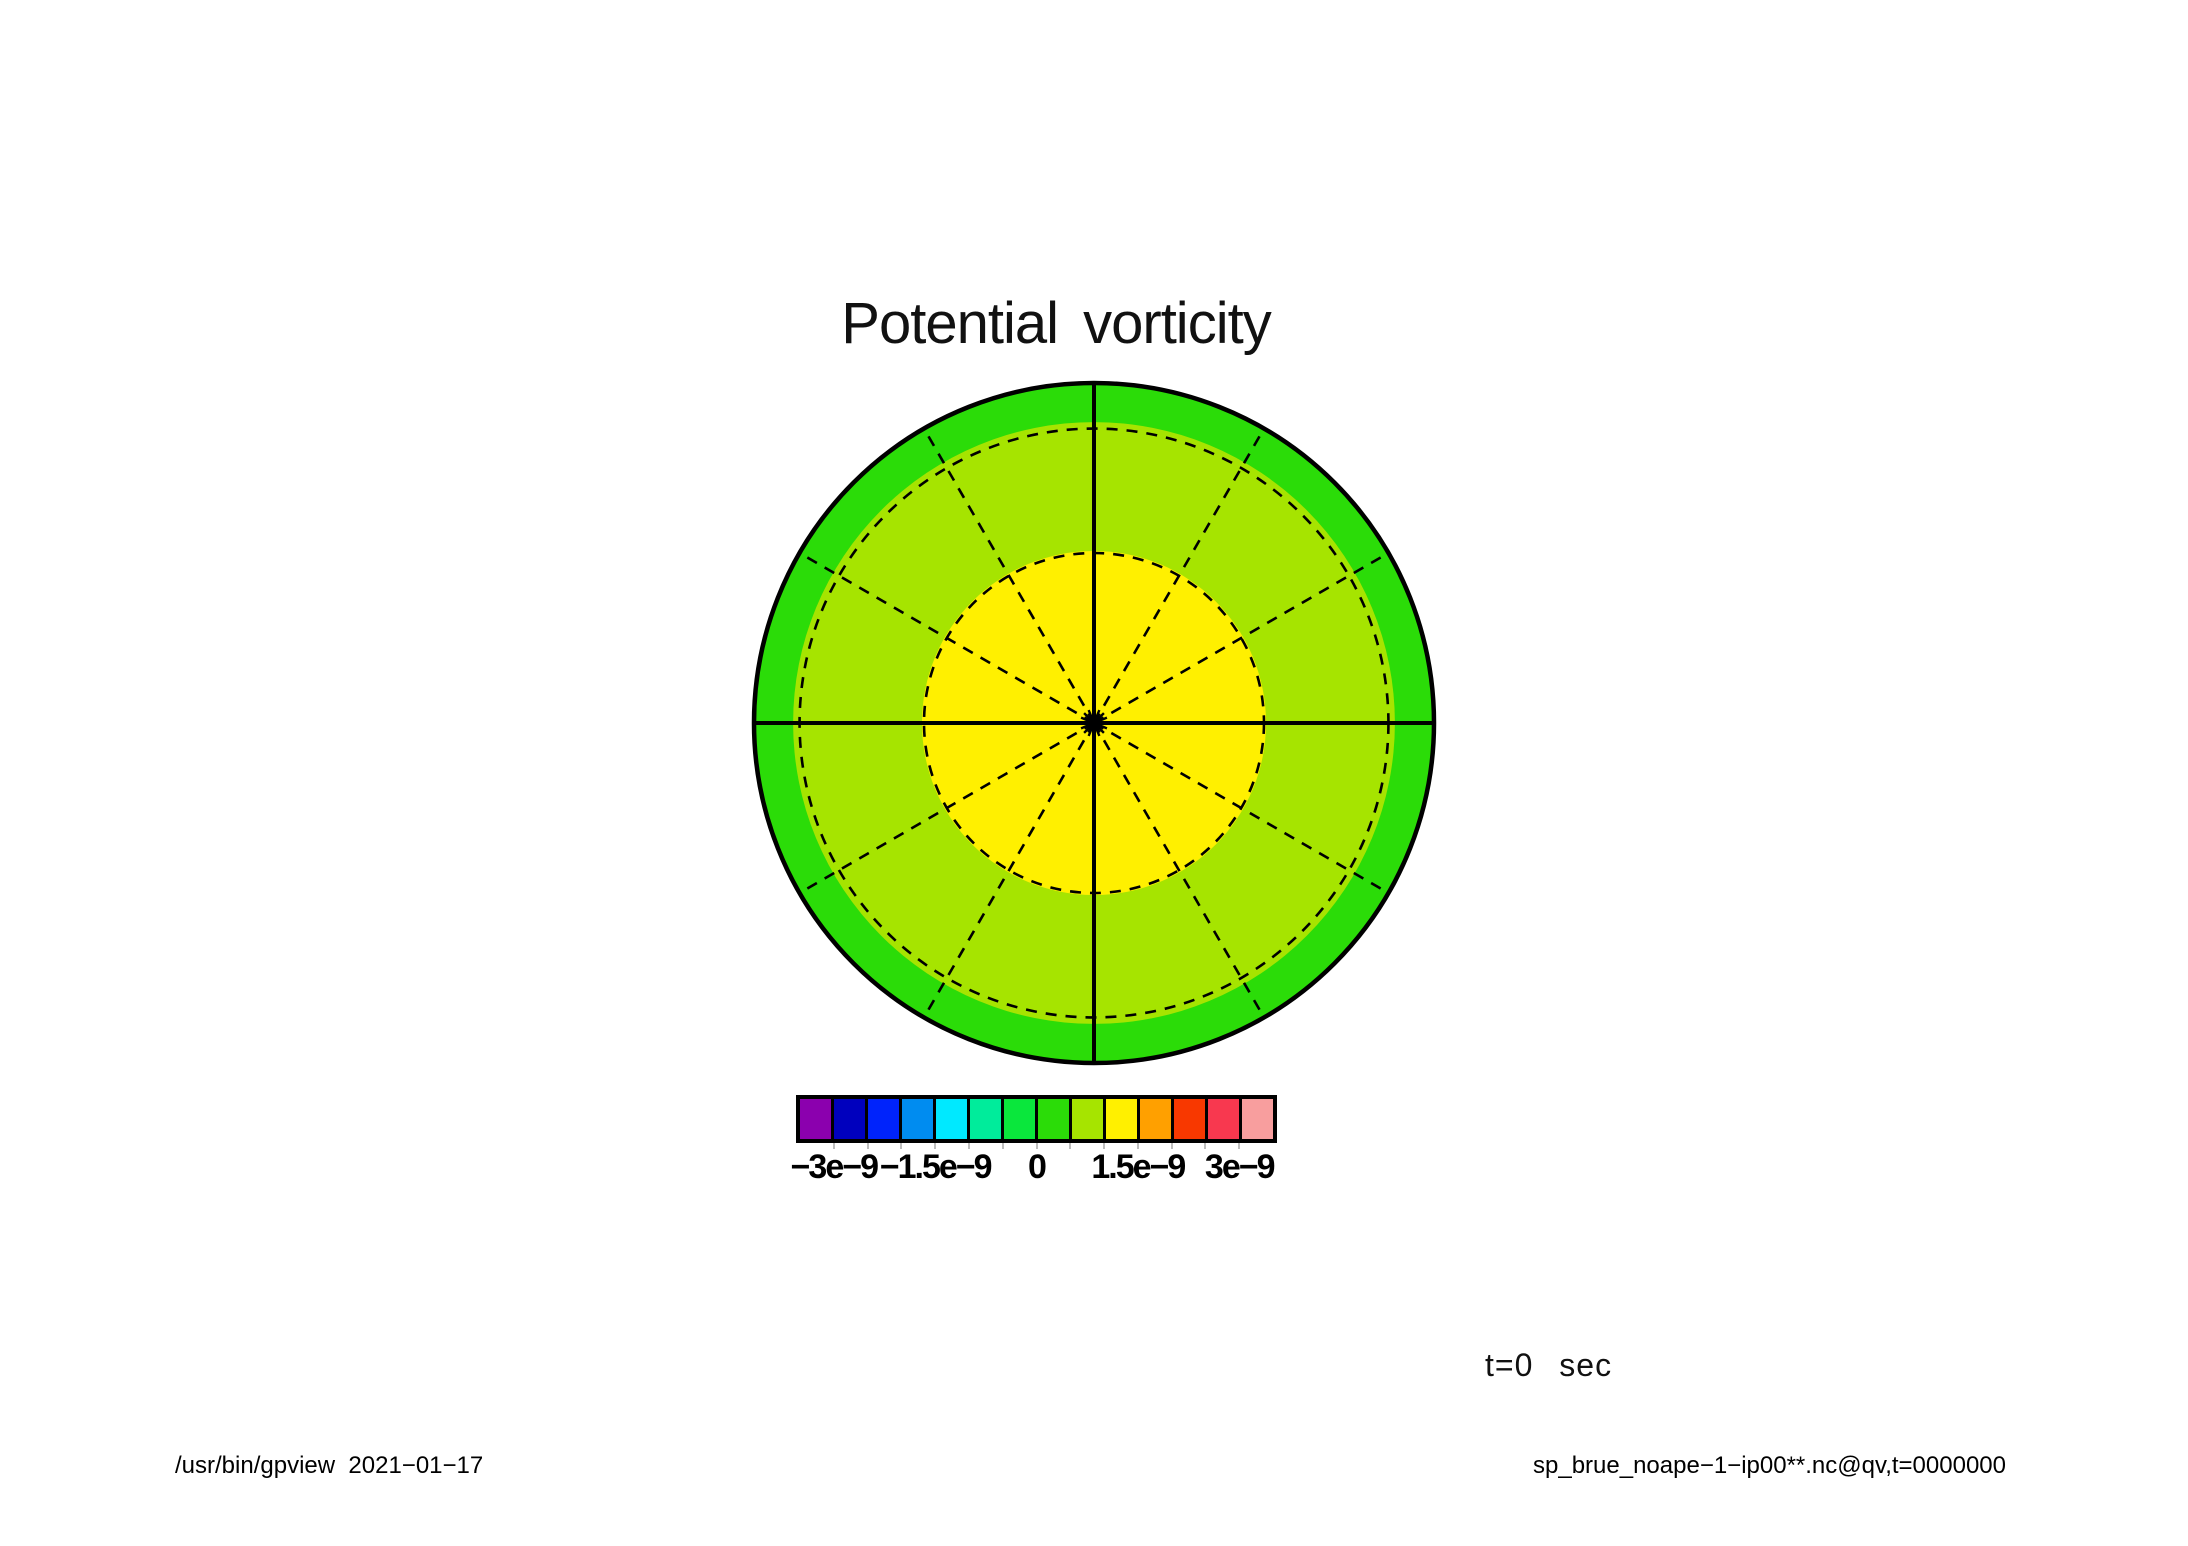 This screenshot has width=2188, height=1546. What do you see at coordinates (1056, 323) in the screenshot?
I see `chart-title: Potential vorticity` at bounding box center [1056, 323].